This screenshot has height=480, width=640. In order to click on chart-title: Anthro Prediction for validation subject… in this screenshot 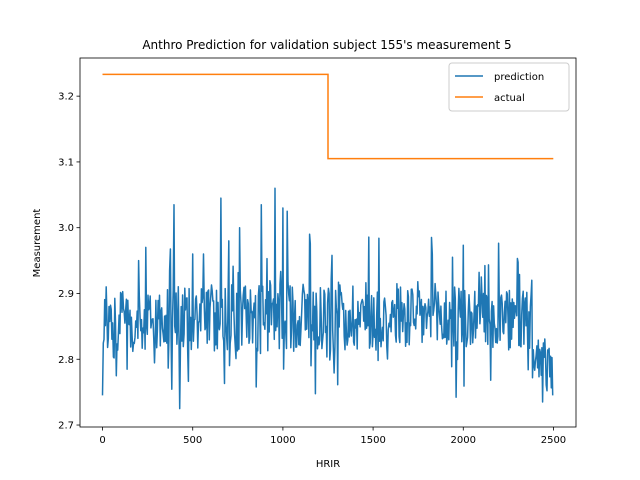, I will do `click(326, 45)`.